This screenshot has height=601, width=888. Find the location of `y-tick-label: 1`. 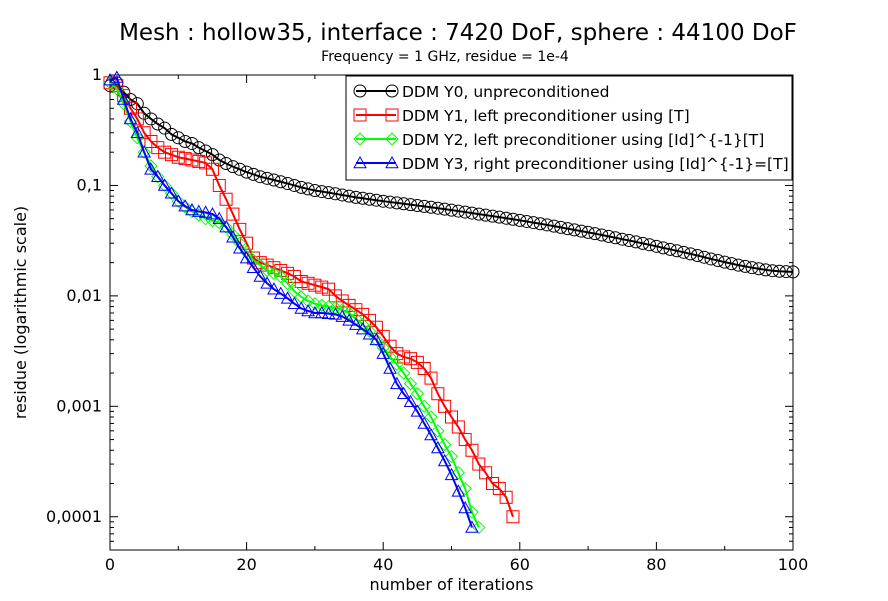

y-tick-label: 1 is located at coordinates (97, 74).